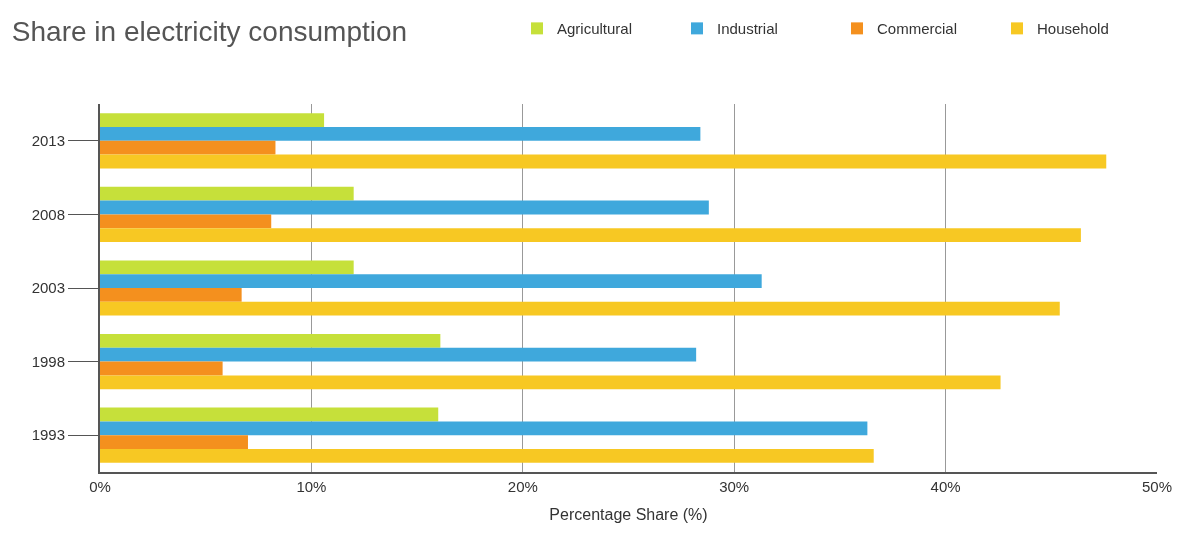 This screenshot has width=1184, height=533. What do you see at coordinates (311, 486) in the screenshot?
I see `x-tick-label: 10%` at bounding box center [311, 486].